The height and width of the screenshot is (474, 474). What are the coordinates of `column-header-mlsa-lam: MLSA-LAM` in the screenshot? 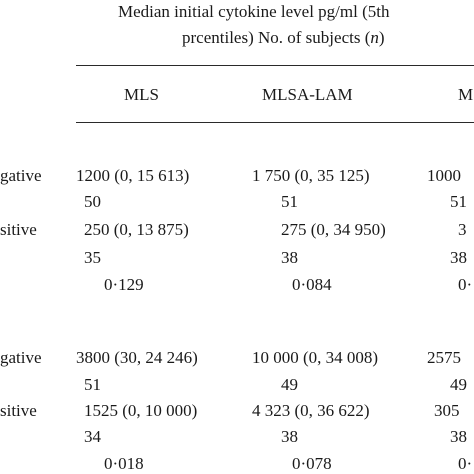 It's located at (307, 94).